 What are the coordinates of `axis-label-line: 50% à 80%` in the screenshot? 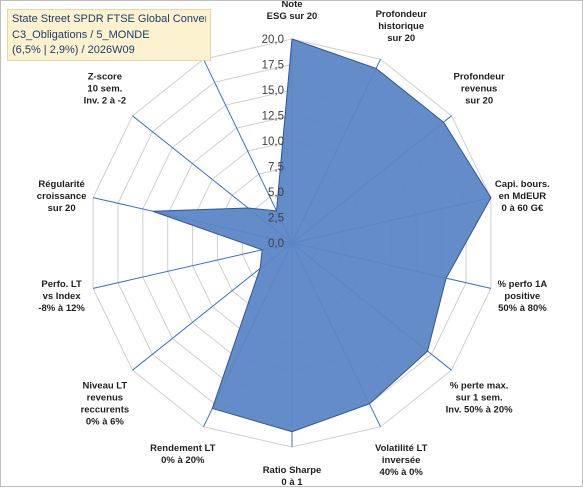 It's located at (522, 308).